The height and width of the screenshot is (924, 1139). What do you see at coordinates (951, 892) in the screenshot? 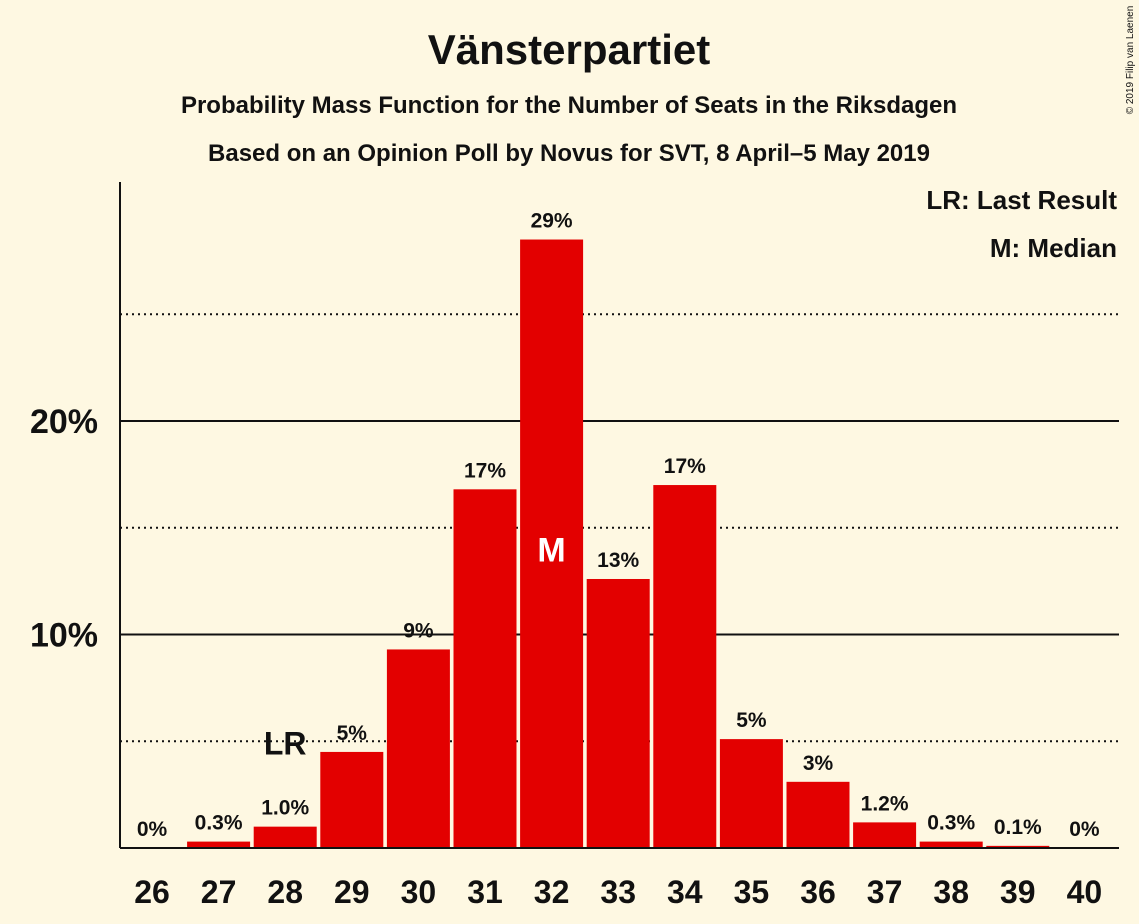
I see `x-tick-label-38: 38` at bounding box center [951, 892].